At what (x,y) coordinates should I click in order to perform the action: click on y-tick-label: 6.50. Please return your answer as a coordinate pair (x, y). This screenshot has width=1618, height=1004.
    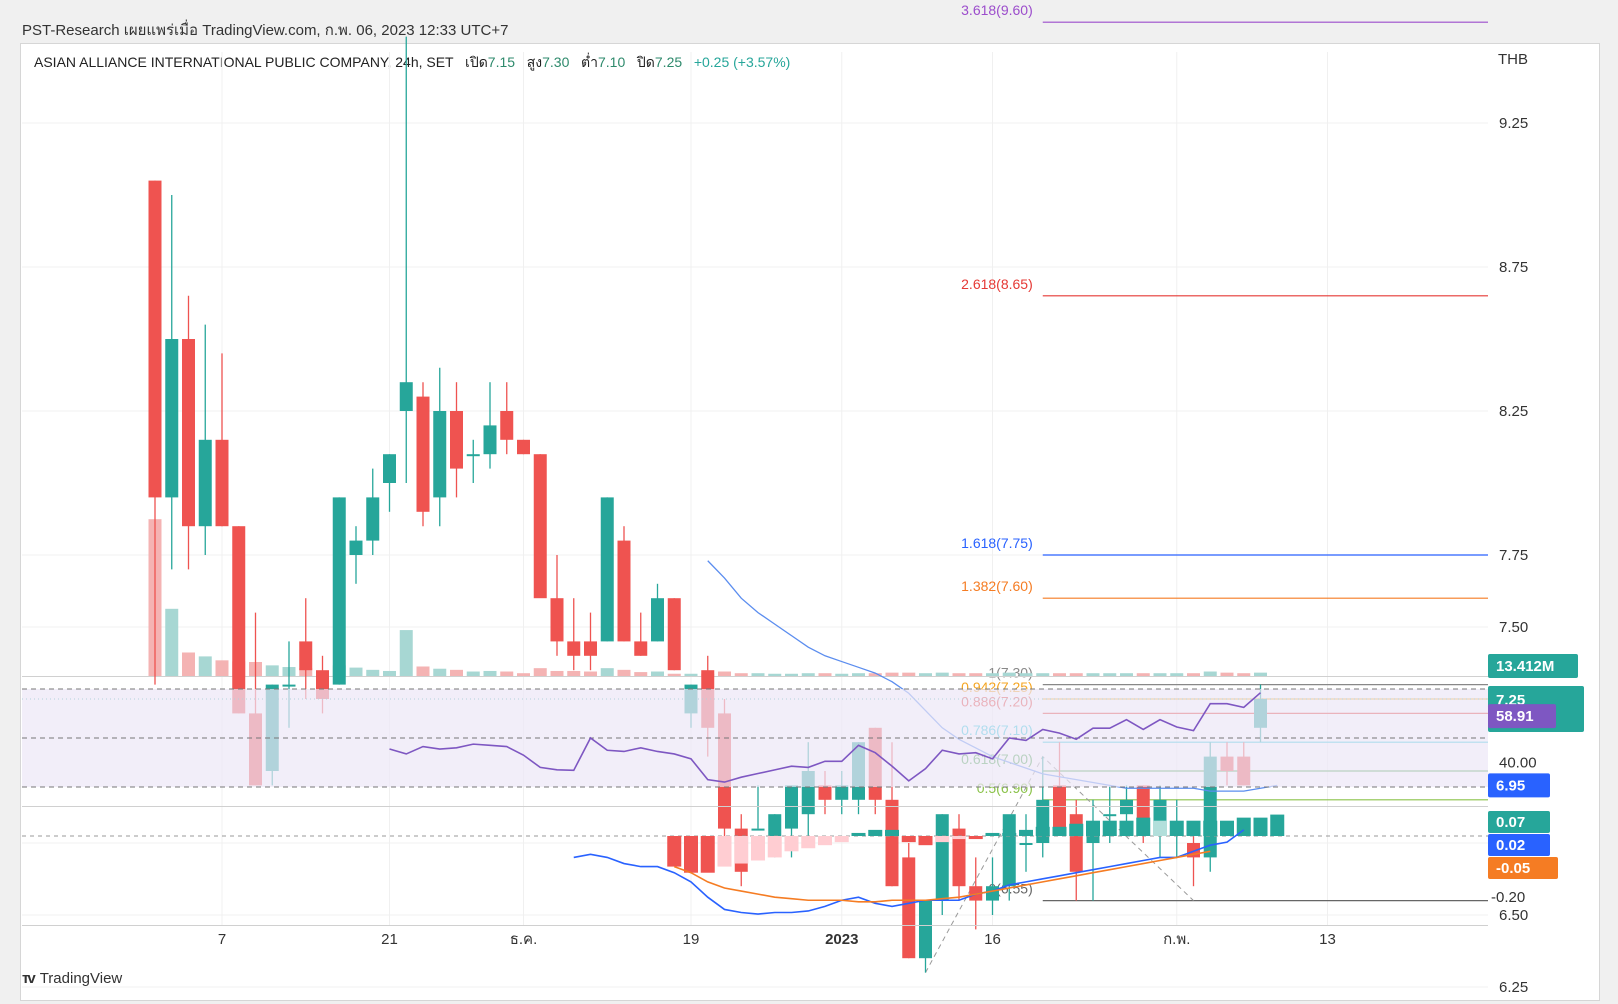
    Looking at the image, I should click on (1513, 915).